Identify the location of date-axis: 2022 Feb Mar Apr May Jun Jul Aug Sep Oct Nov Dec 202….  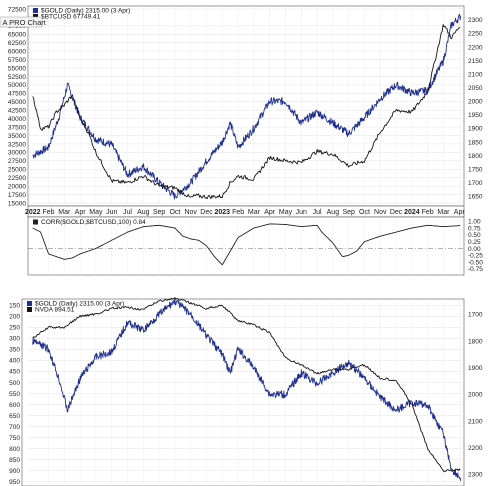
(245, 211).